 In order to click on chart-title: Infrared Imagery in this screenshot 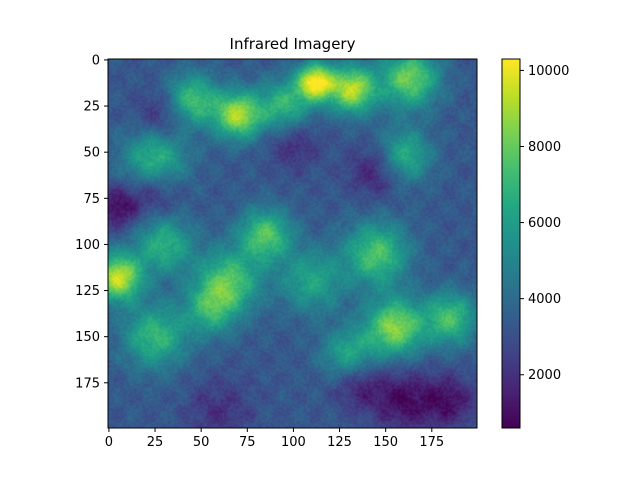, I will do `click(293, 44)`.